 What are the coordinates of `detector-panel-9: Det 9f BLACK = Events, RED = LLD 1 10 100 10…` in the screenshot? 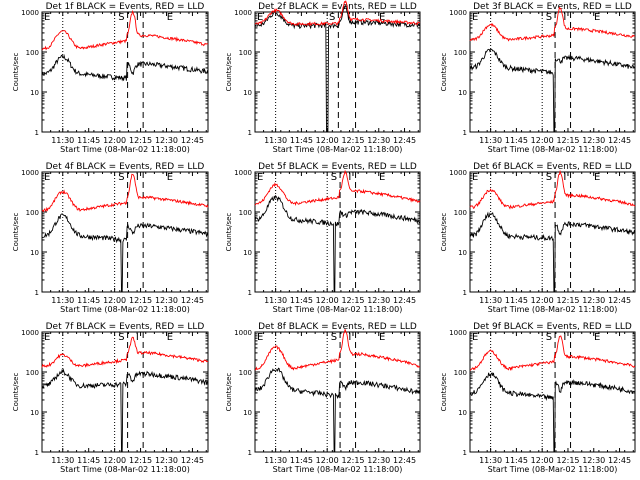 It's located at (538, 398).